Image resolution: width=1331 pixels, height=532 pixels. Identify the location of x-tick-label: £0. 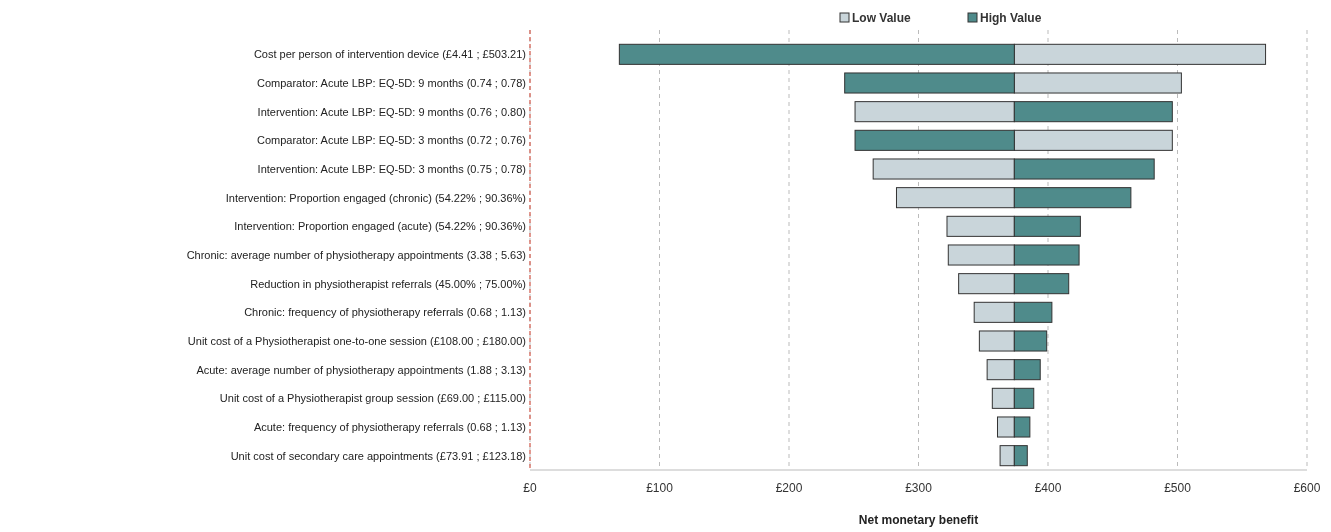
(530, 488).